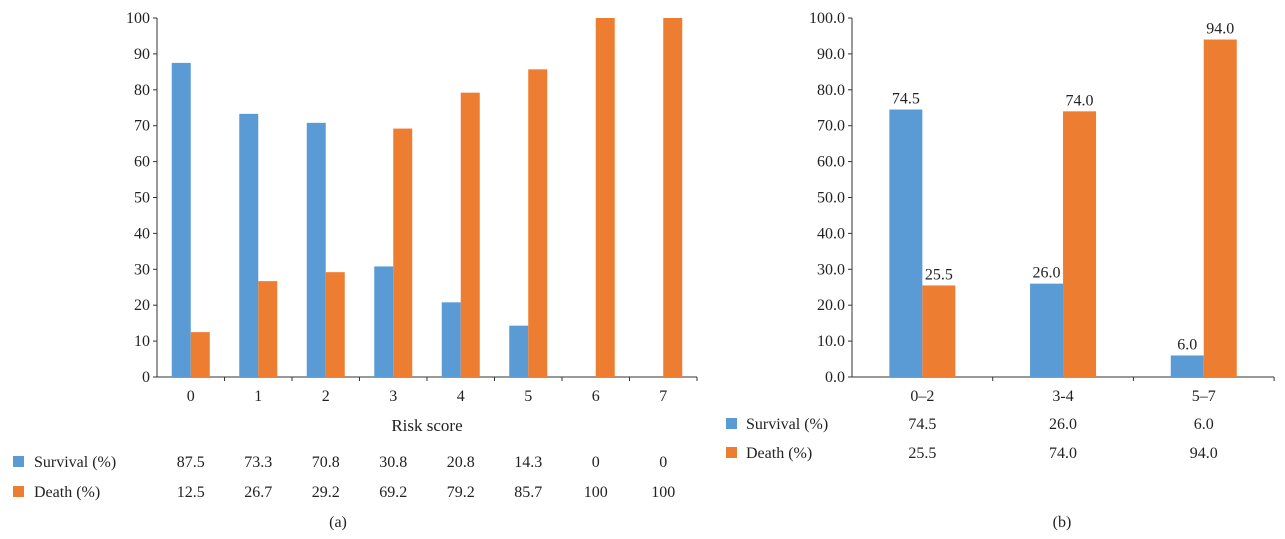 The height and width of the screenshot is (539, 1285). Describe the element at coordinates (831, 341) in the screenshot. I see `y-tick-label: 10.0` at that location.